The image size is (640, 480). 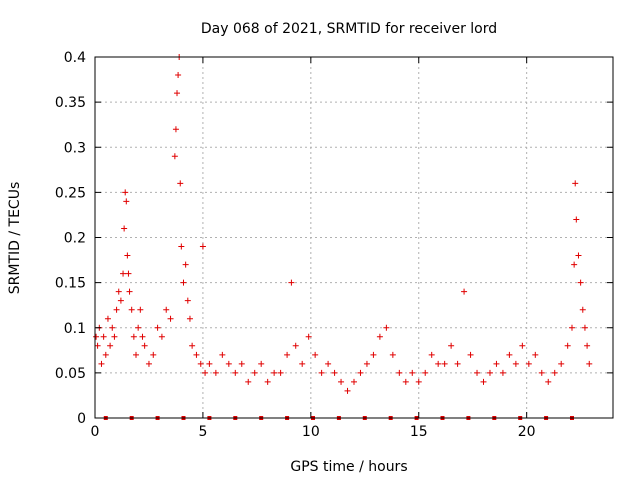 What do you see at coordinates (75, 58) in the screenshot?
I see `y-tick-label: 0.4` at bounding box center [75, 58].